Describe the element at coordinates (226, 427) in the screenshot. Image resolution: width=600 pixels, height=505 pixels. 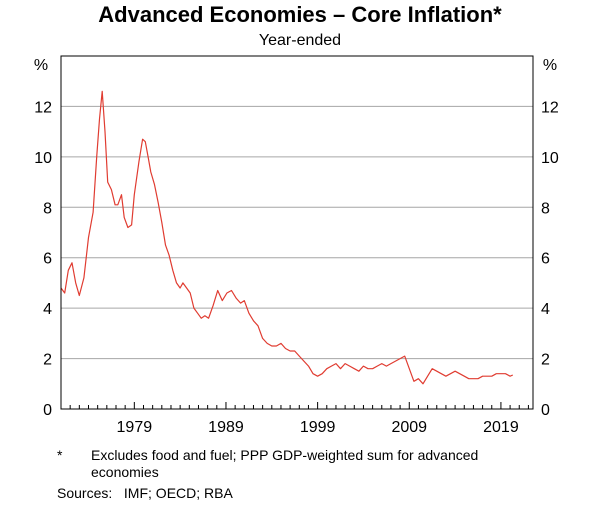
I see `x-tick-label-1989: 1989` at that location.